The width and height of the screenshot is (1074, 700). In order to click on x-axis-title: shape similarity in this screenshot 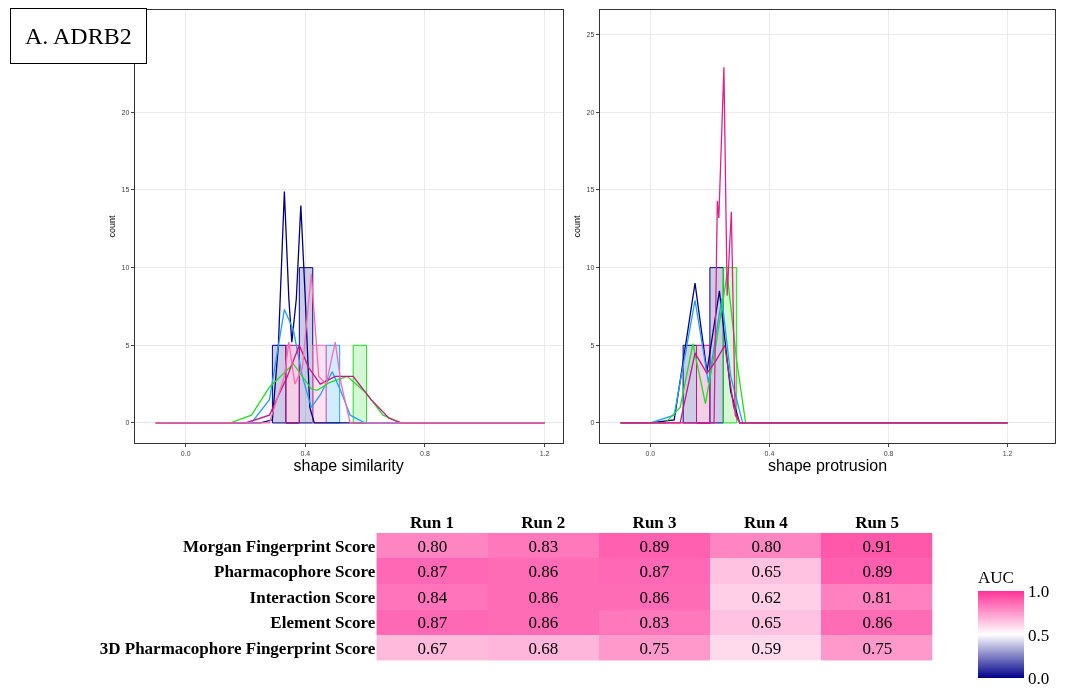, I will do `click(348, 465)`.